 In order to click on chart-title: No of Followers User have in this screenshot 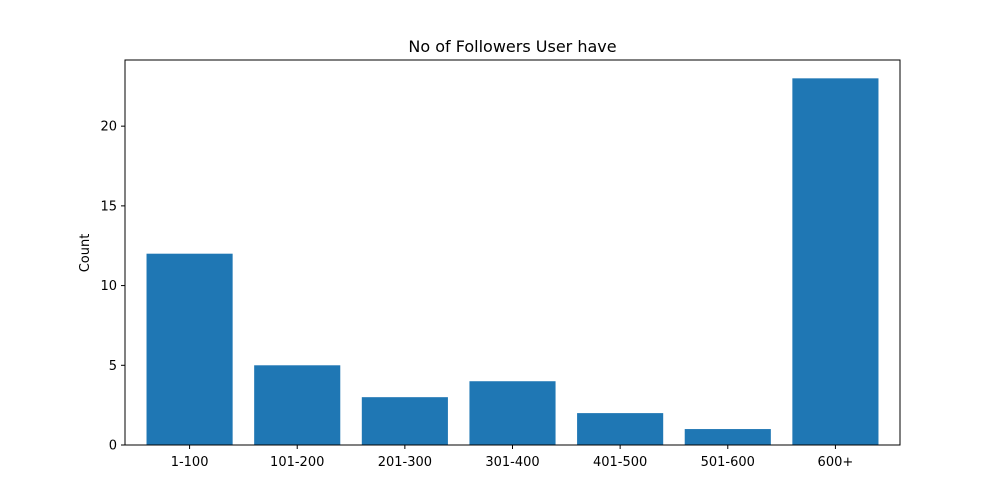, I will do `click(512, 46)`.